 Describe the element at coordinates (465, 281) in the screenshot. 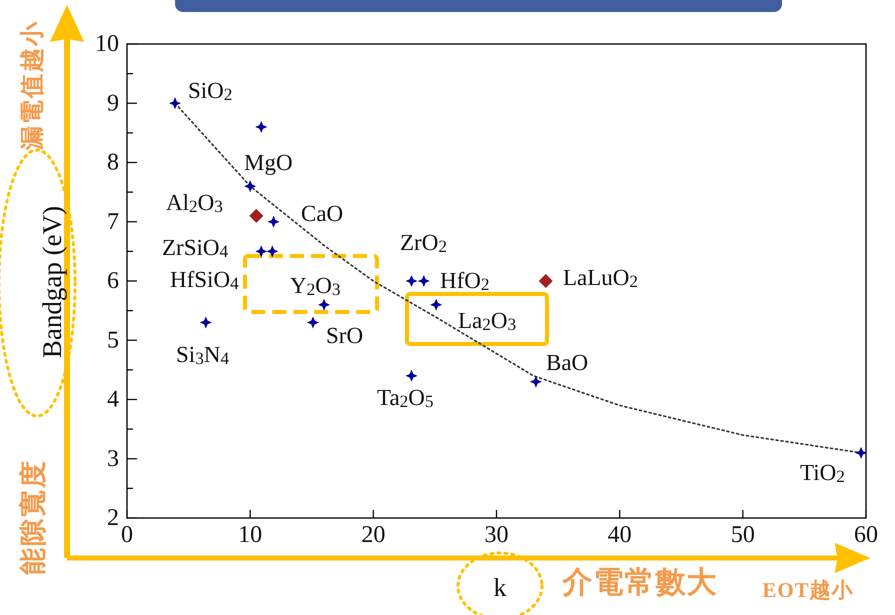

I see `annotation: HfO$_{2}$` at that location.